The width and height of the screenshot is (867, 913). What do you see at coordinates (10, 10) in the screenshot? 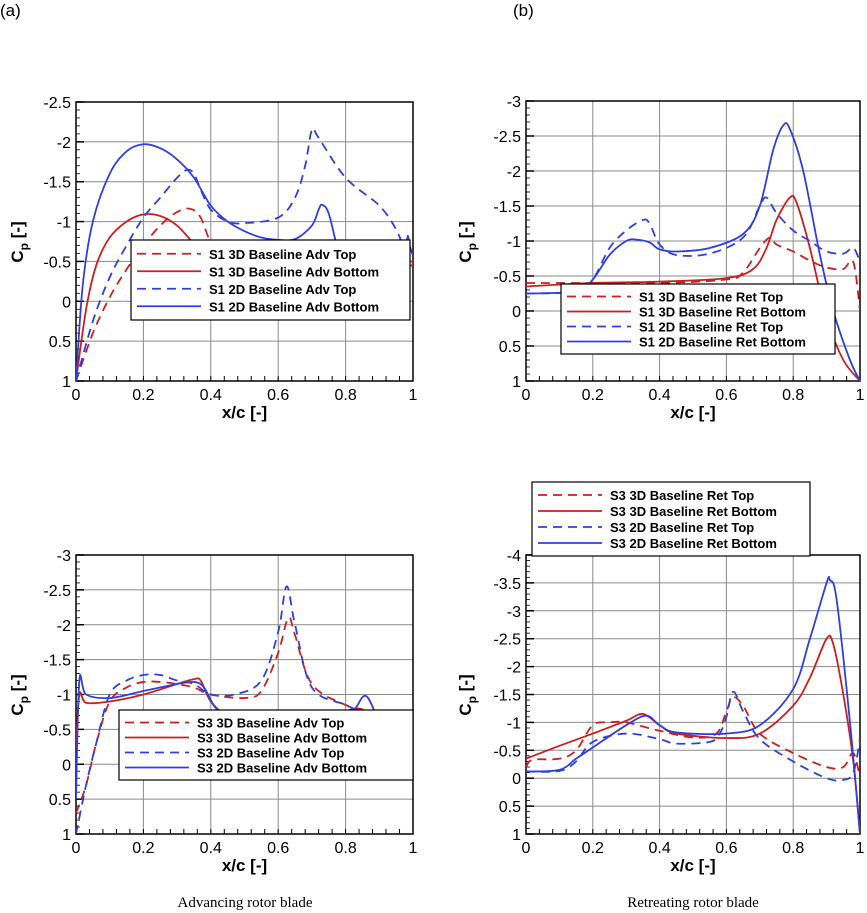
I see `panel-tag-a: (a)` at bounding box center [10, 10].